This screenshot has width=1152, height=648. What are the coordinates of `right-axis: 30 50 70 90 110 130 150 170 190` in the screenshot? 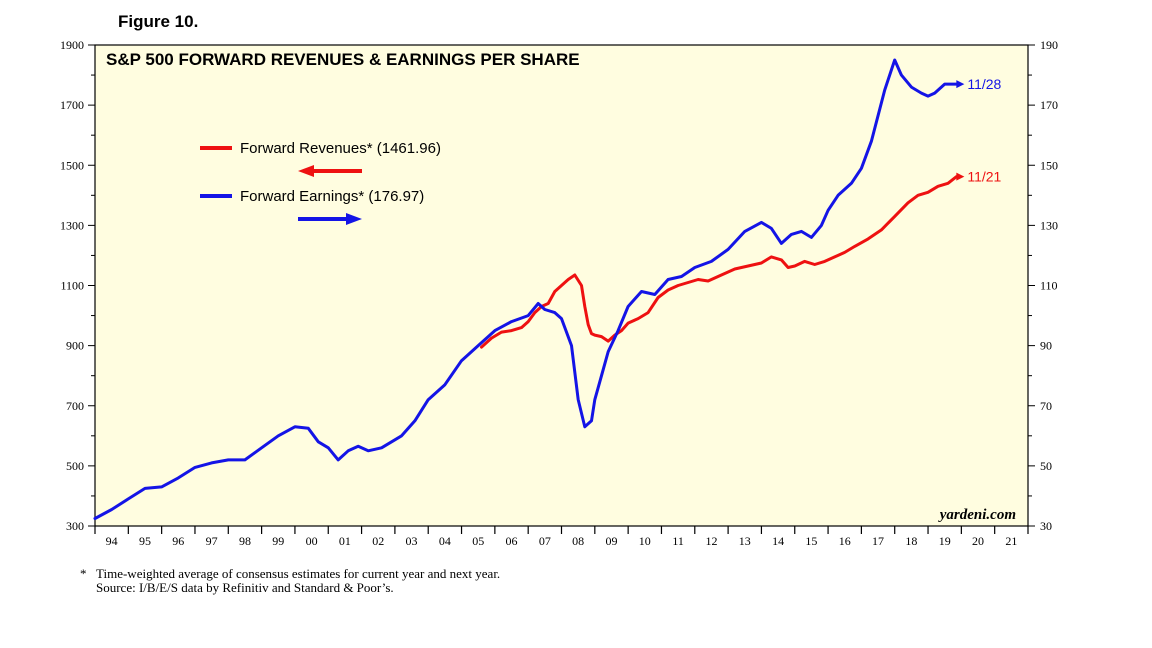 It's located at (1043, 285).